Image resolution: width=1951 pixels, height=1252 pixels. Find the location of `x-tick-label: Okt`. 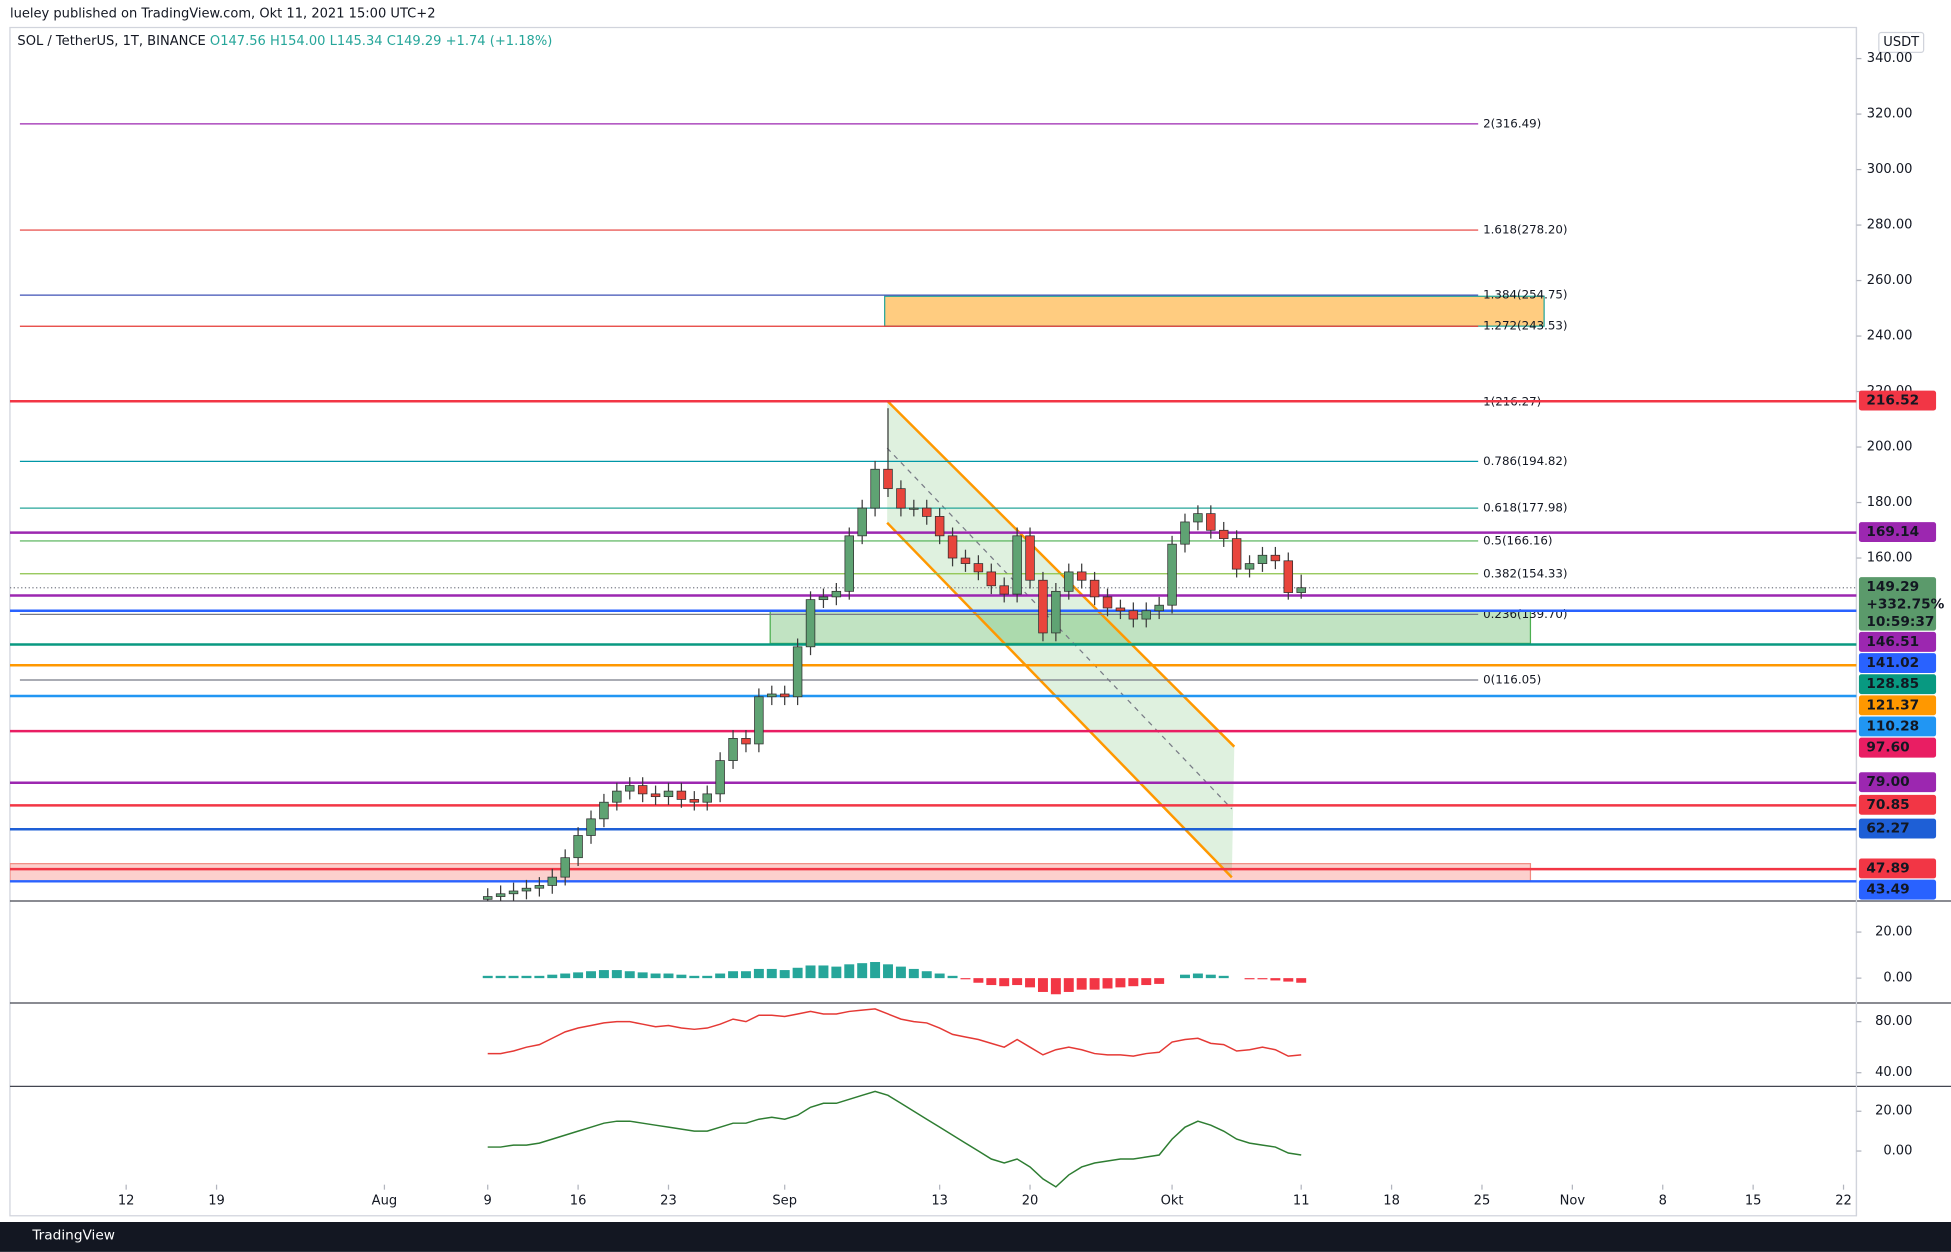

x-tick-label: Okt is located at coordinates (1172, 1200).